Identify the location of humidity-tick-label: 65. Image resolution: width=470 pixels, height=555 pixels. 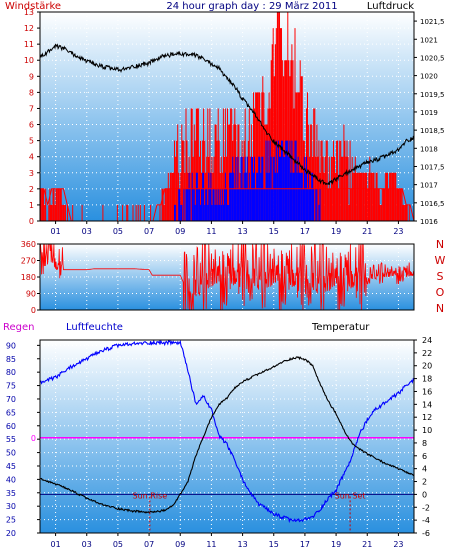
(11, 412).